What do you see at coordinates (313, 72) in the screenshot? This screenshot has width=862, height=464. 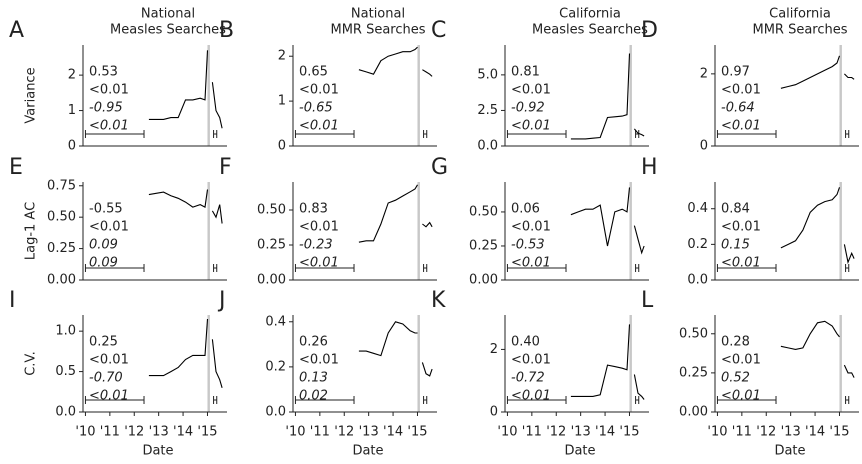 I see `stat-annotation: 0.65` at bounding box center [313, 72].